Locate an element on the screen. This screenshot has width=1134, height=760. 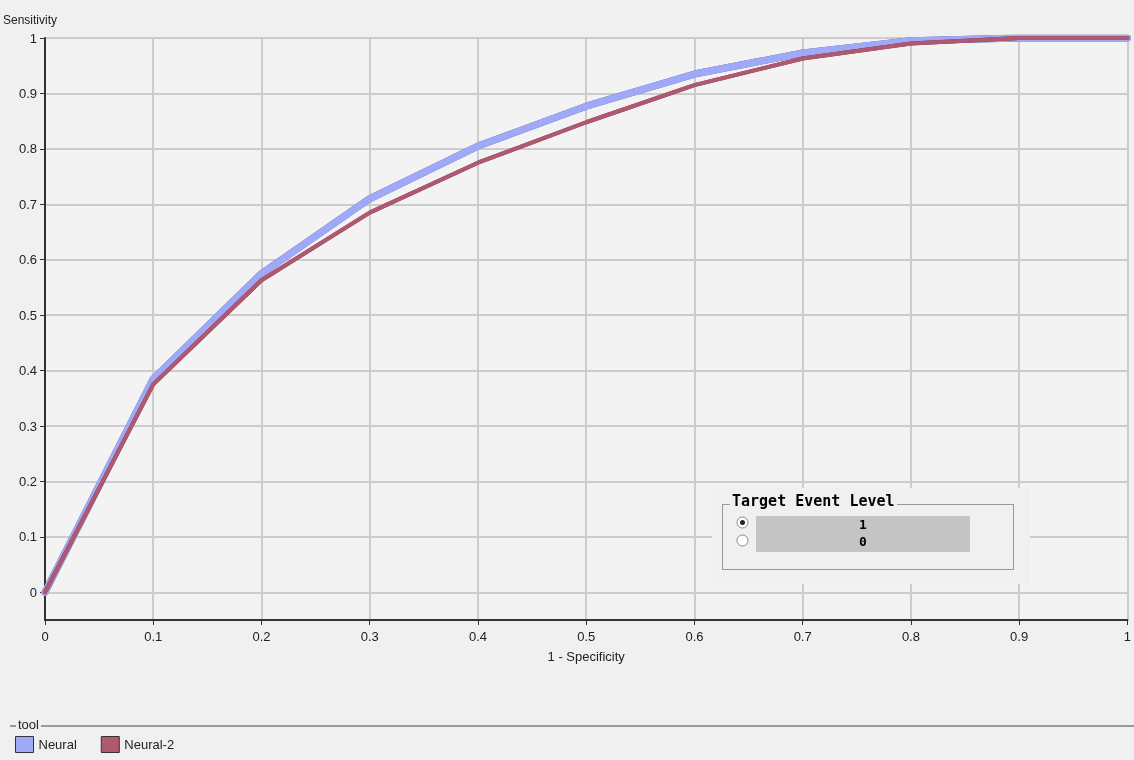
y-tick-label: 0.4 is located at coordinates (27, 371).